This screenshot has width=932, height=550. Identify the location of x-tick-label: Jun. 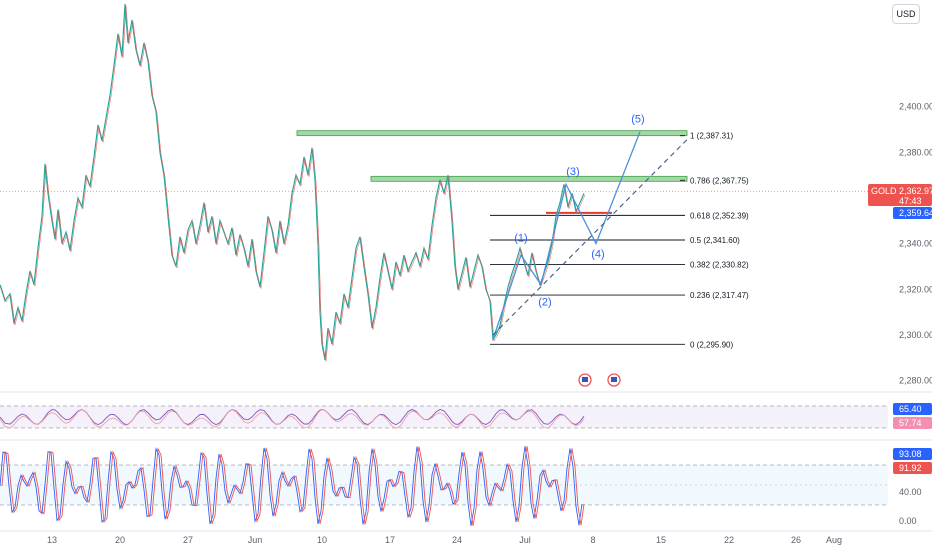
(255, 540).